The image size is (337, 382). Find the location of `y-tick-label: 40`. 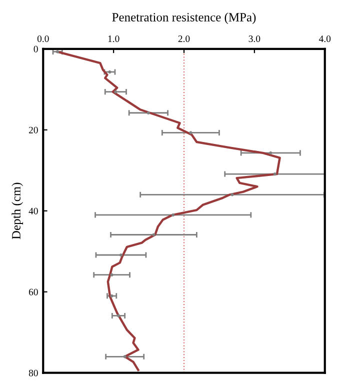

y-tick-label: 40 is located at coordinates (33, 211).